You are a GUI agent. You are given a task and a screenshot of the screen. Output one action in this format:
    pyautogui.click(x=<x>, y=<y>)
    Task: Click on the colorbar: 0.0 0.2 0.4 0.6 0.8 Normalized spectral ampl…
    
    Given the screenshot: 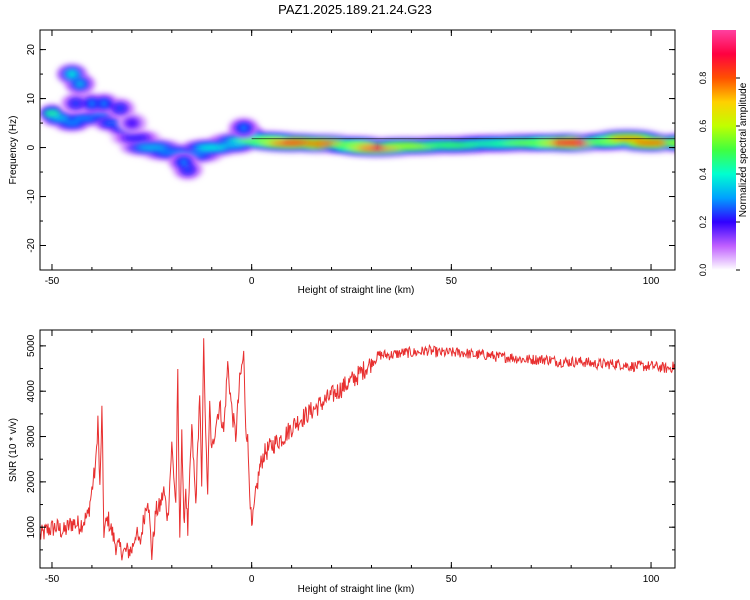 What is the action you would take?
    pyautogui.click(x=723, y=153)
    